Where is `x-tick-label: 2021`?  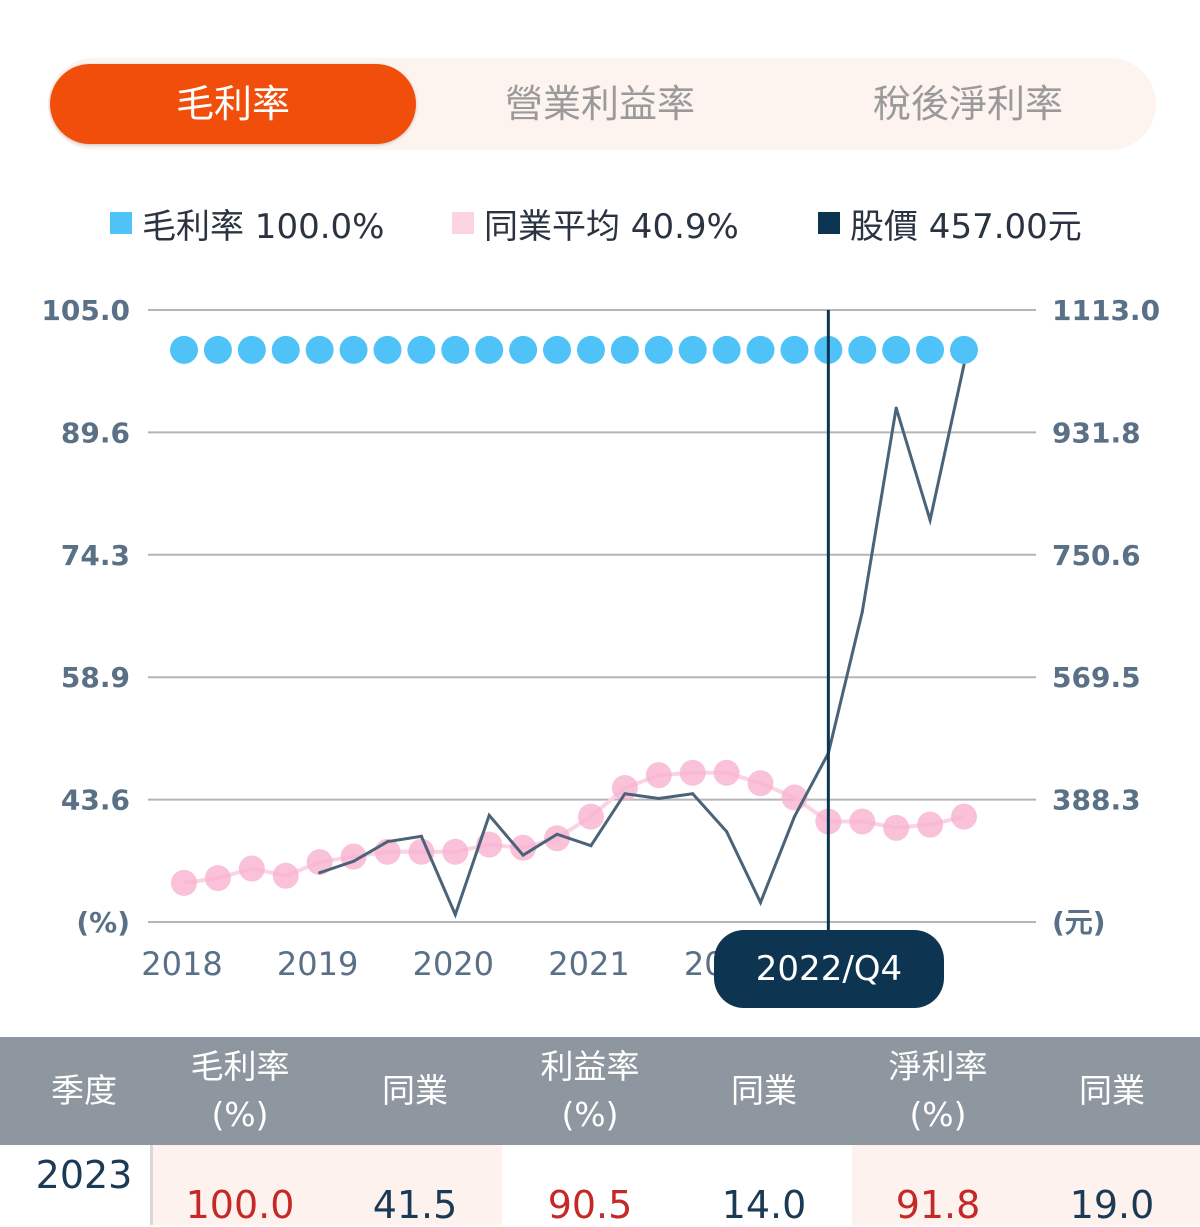 x-tick-label: 2021 is located at coordinates (588, 964).